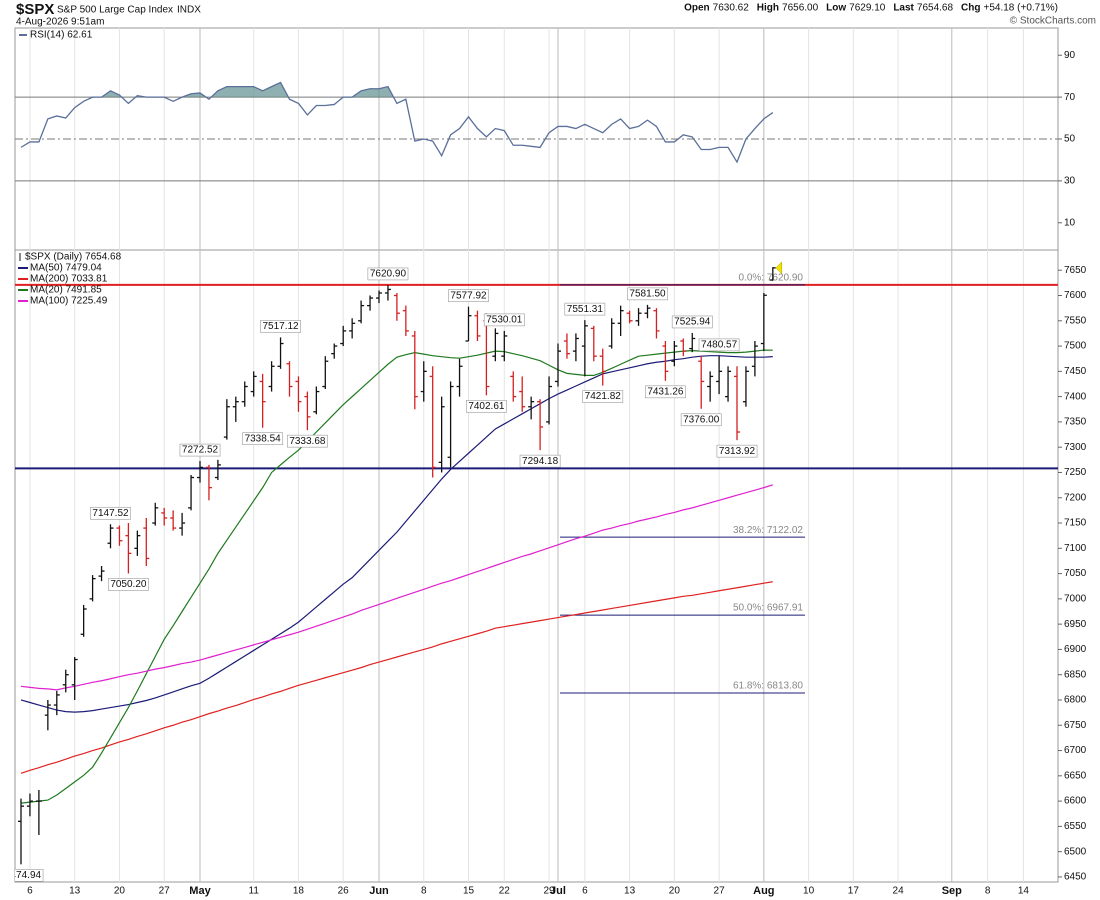  Describe the element at coordinates (1075, 649) in the screenshot. I see `y-tick-label: 6900` at that location.